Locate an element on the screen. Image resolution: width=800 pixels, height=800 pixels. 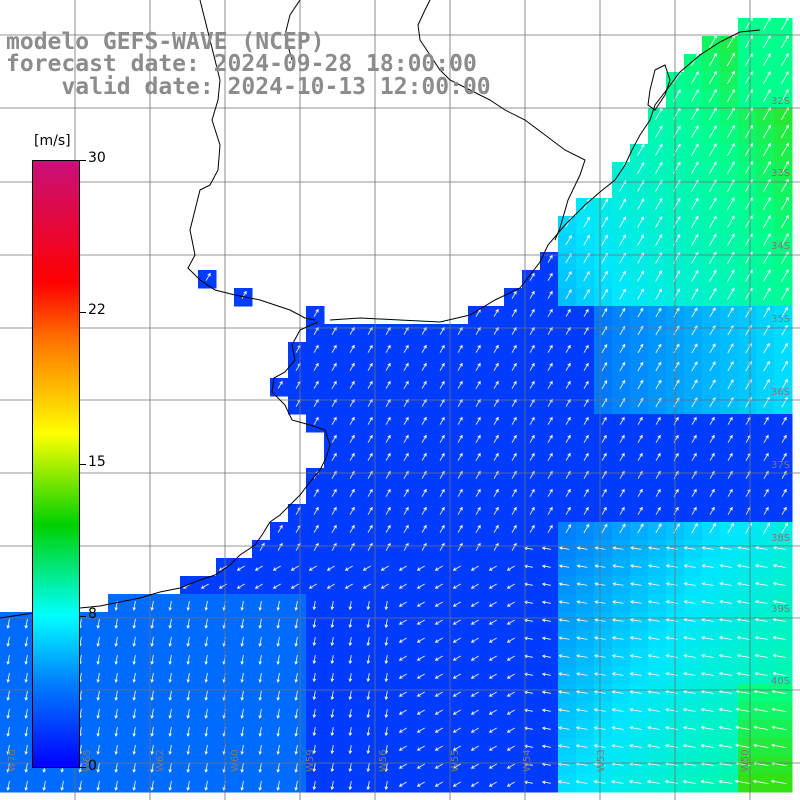
colorbar-tick-label: 8 is located at coordinates (92, 614).